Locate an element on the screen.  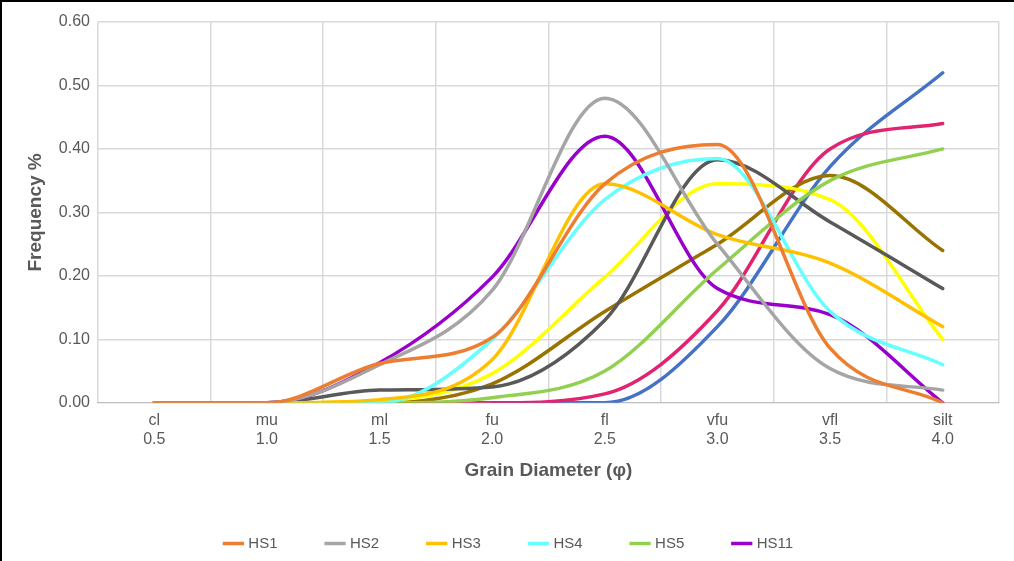
x-tick-label: cl 0.5 is located at coordinates (154, 429).